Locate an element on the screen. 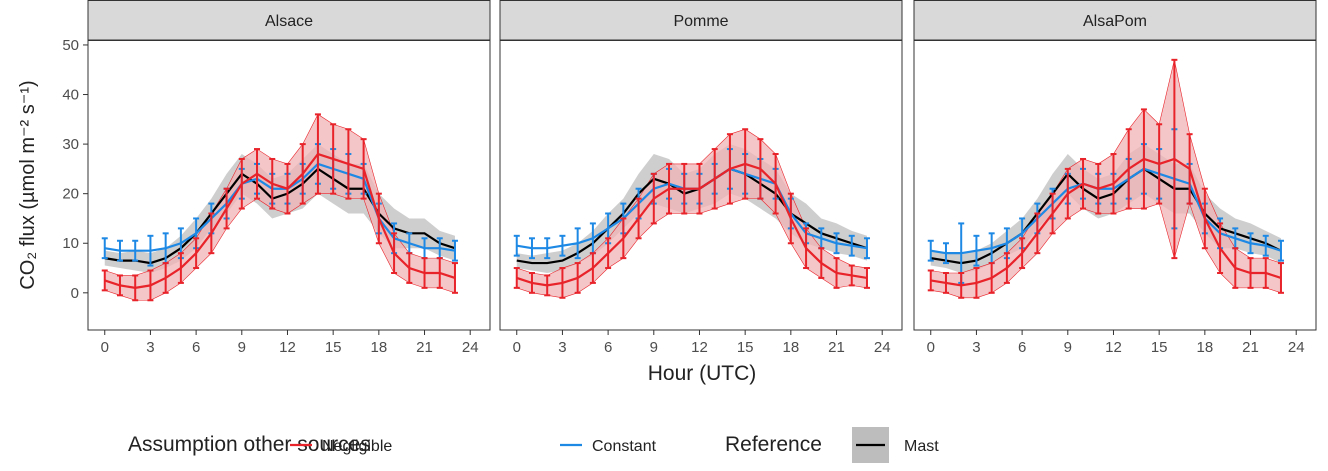  y-tick-label: 50 is located at coordinates (70, 45).